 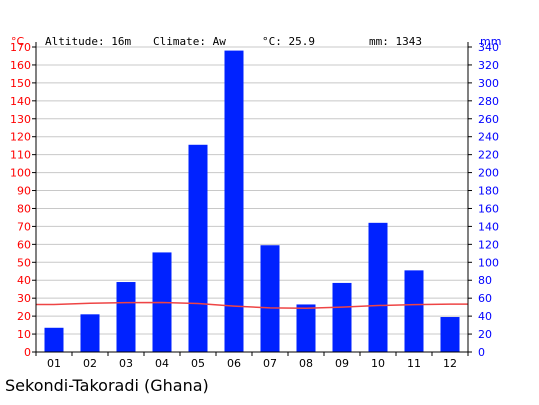 I want to click on month-label: 03, so click(x=126, y=363).